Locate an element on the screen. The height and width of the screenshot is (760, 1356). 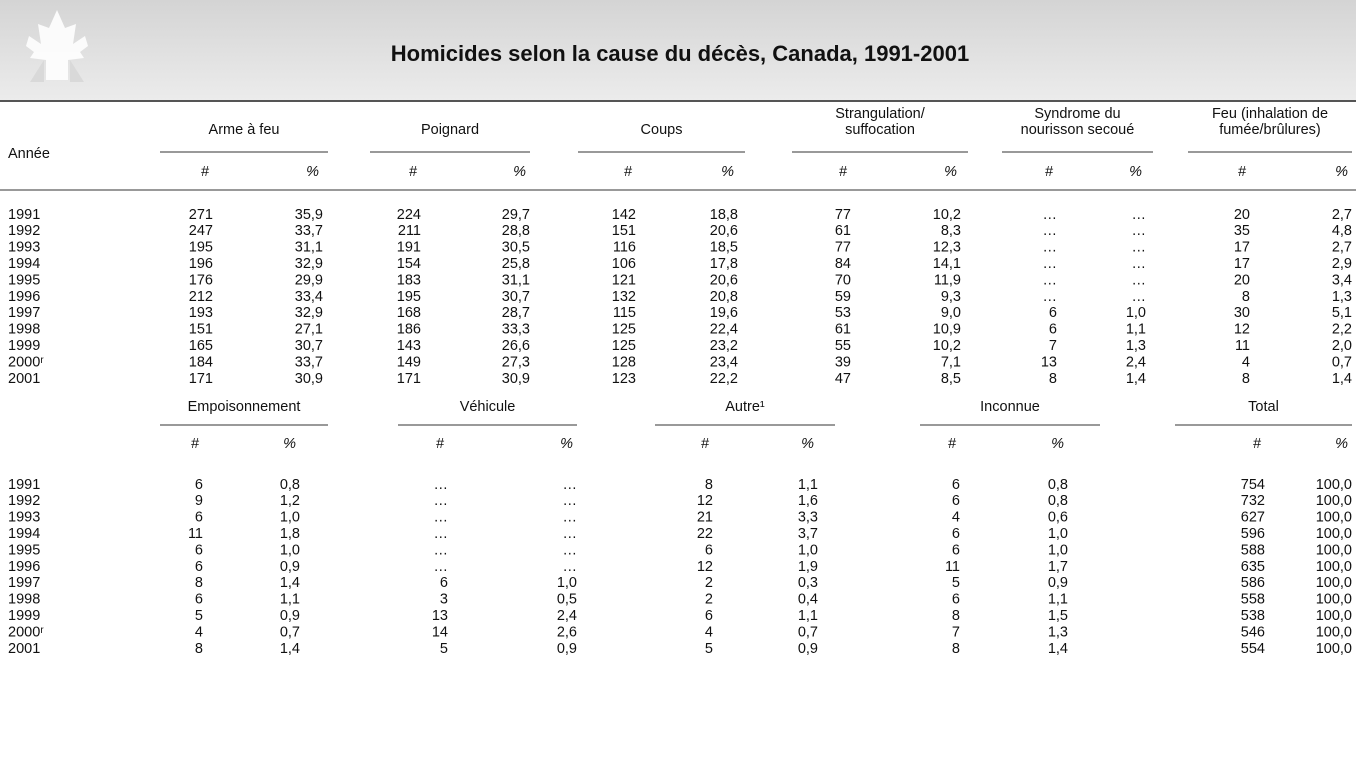
cell: 0,8 is located at coordinates (1058, 485).